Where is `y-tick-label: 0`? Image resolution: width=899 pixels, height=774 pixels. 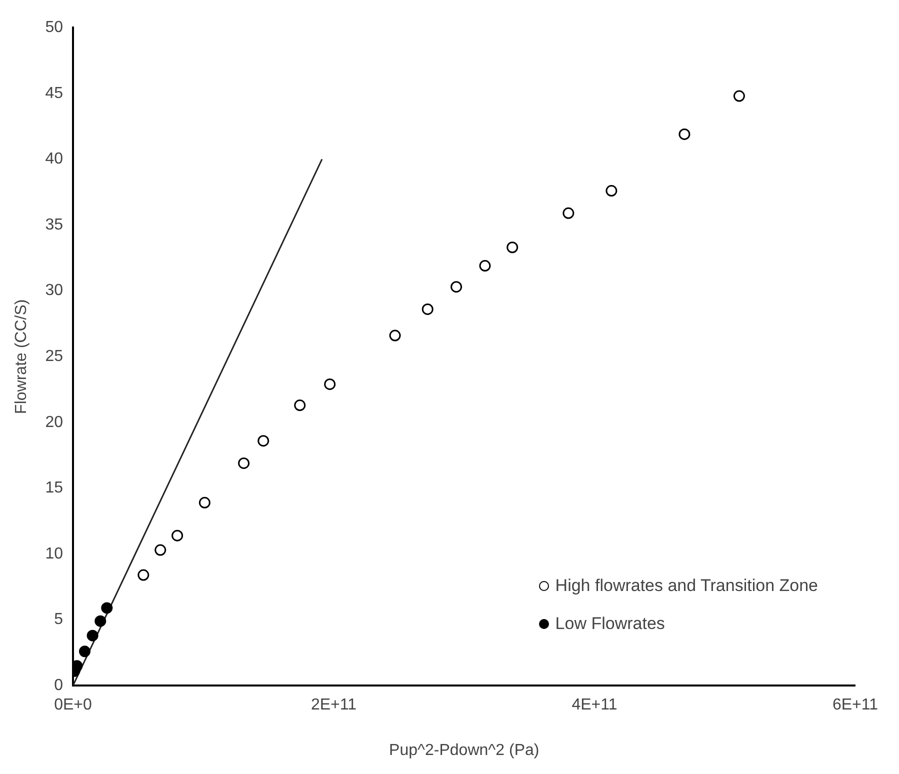
y-tick-label: 0 is located at coordinates (59, 685).